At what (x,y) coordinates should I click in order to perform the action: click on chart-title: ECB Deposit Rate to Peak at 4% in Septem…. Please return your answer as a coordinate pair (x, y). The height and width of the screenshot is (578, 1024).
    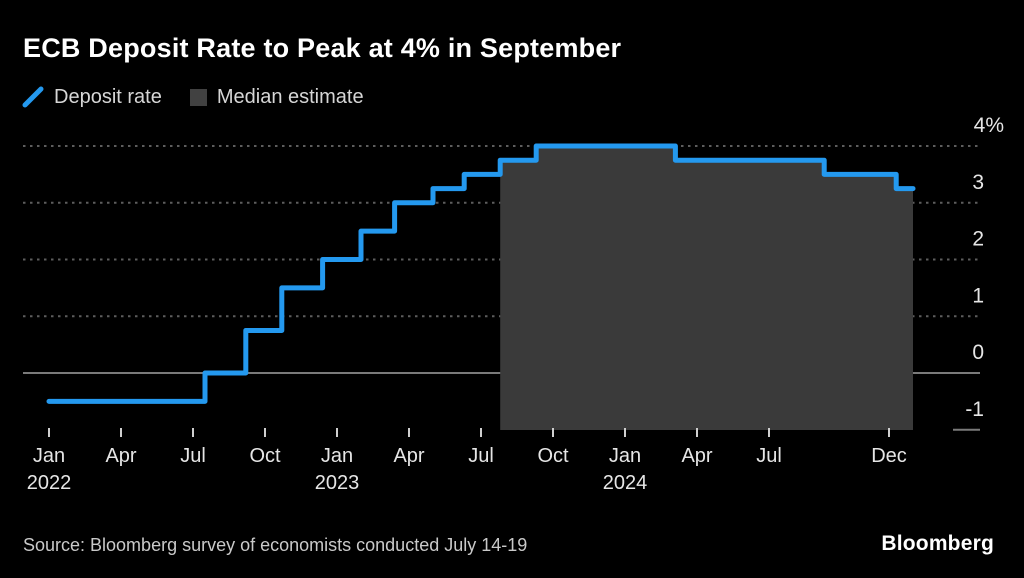
    Looking at the image, I should click on (322, 48).